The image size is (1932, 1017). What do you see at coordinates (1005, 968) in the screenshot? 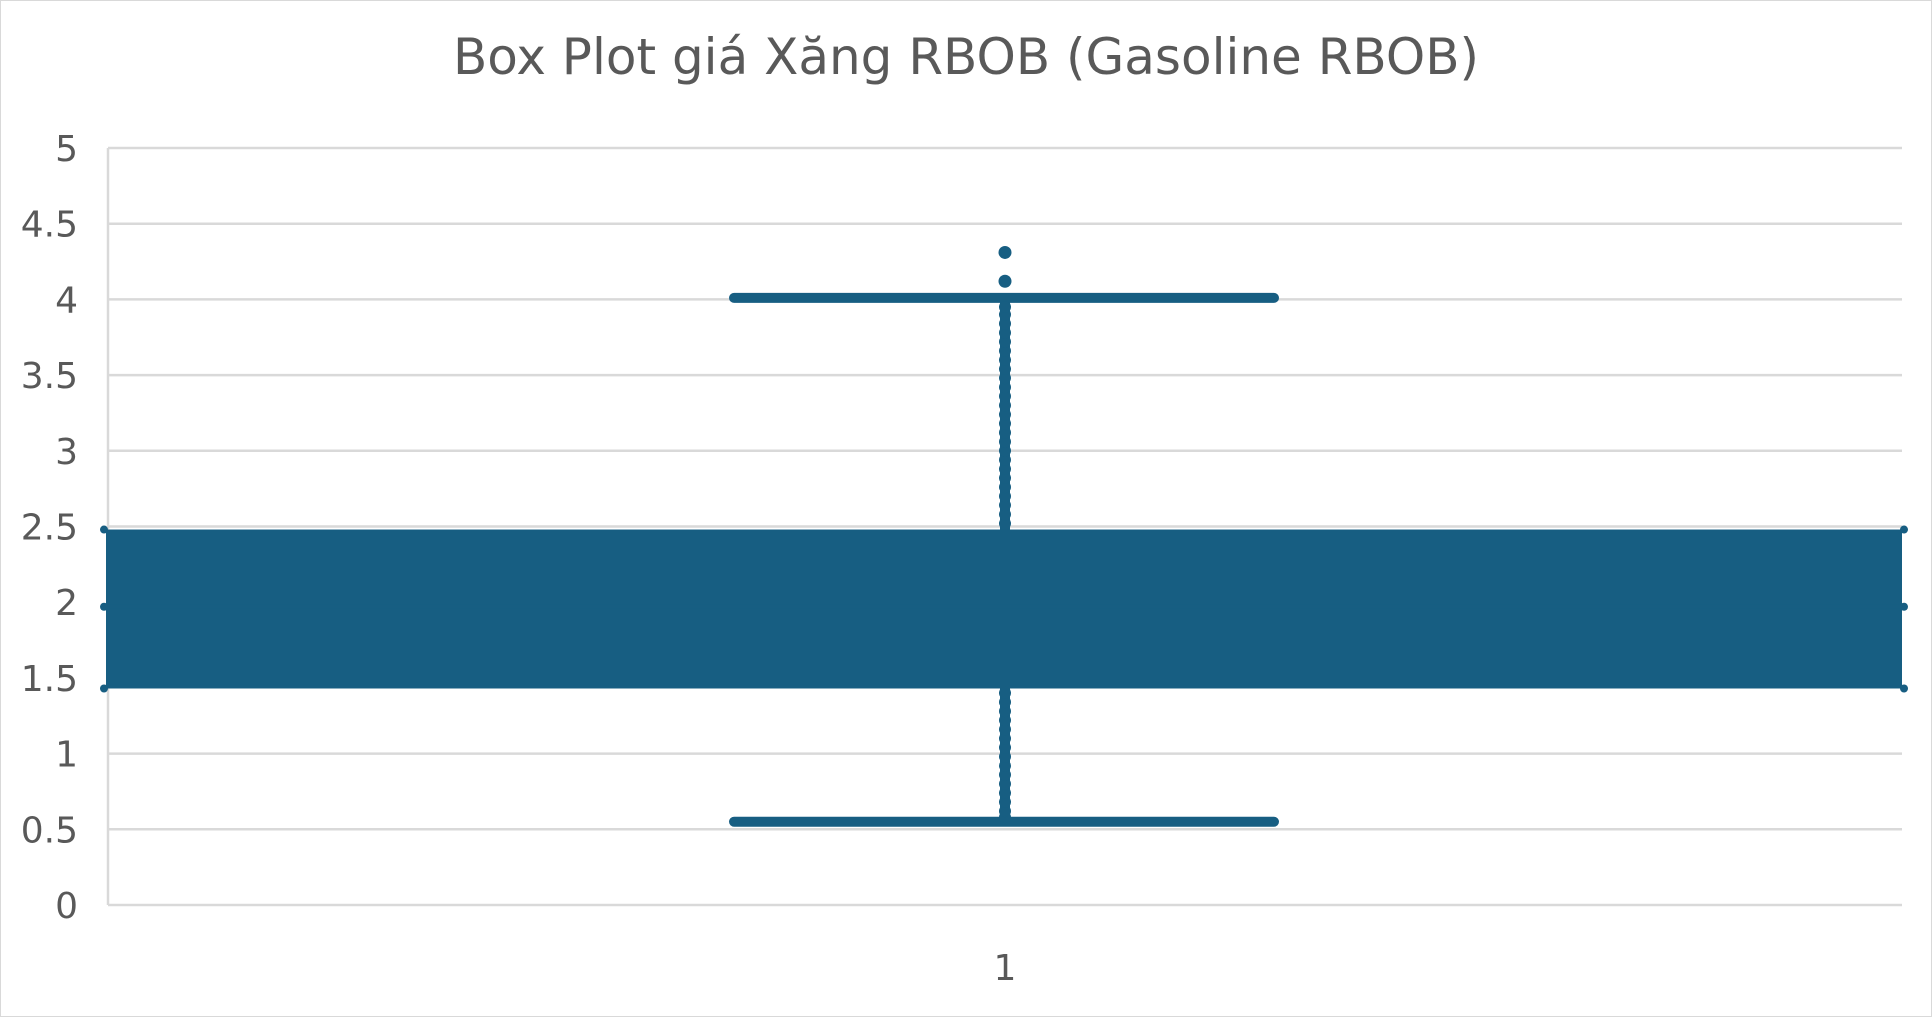
I see `x-tick-label: 1` at bounding box center [1005, 968].